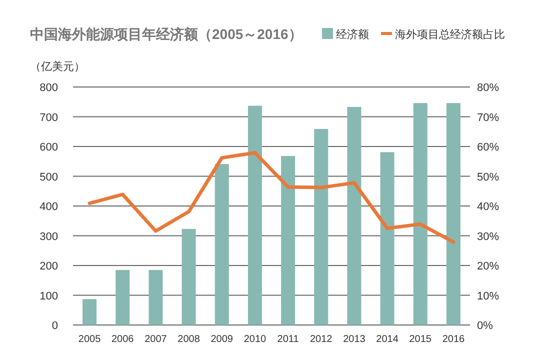 The width and height of the screenshot is (535, 349). I want to click on y-tick-label: 300, so click(49, 236).